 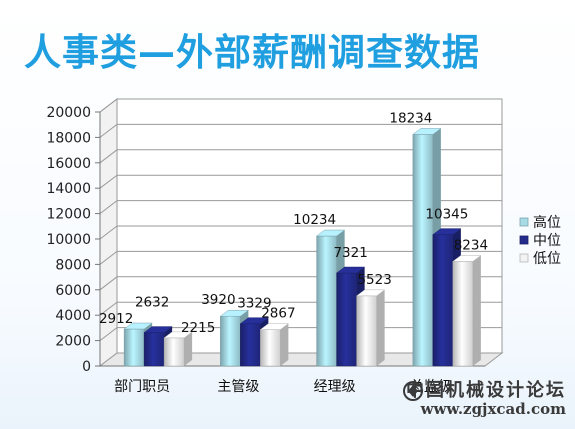 What do you see at coordinates (413, 391) in the screenshot?
I see `forum-logo-icon` at bounding box center [413, 391].